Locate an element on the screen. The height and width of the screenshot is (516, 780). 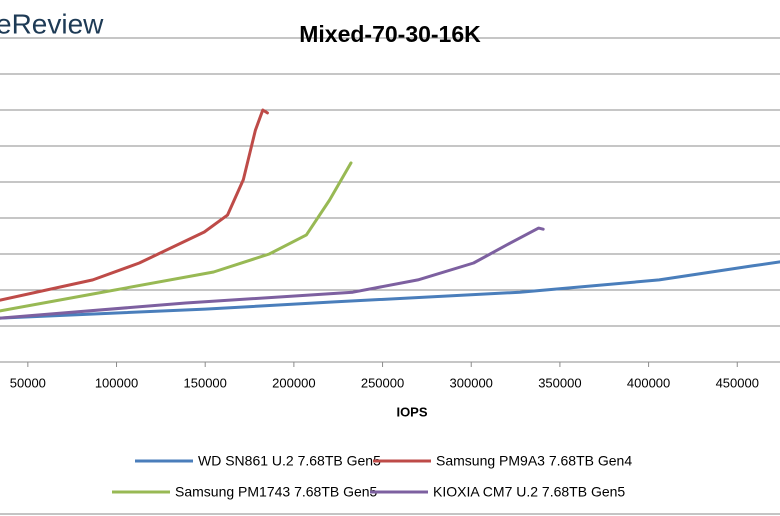
x-axis-label: IOPS is located at coordinates (411, 411).